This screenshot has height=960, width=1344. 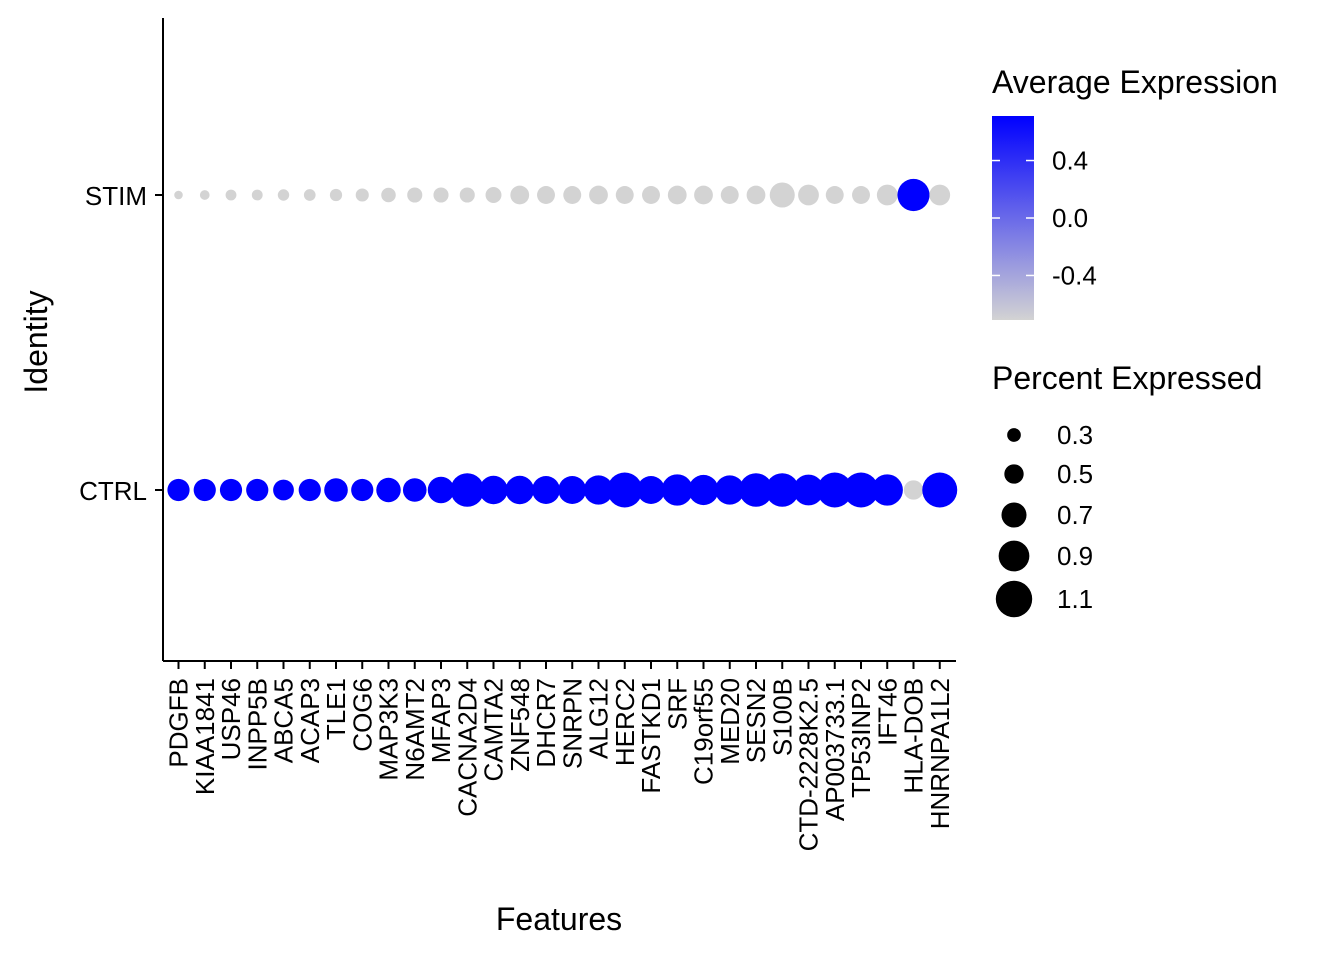 I want to click on color-tick-label: 0.4, so click(x=1070, y=161).